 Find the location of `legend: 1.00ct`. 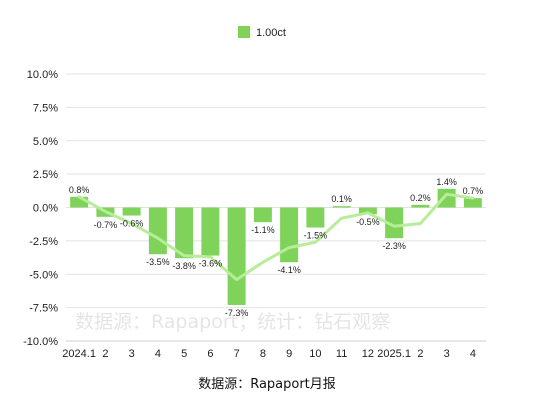

legend: 1.00ct is located at coordinates (262, 32).